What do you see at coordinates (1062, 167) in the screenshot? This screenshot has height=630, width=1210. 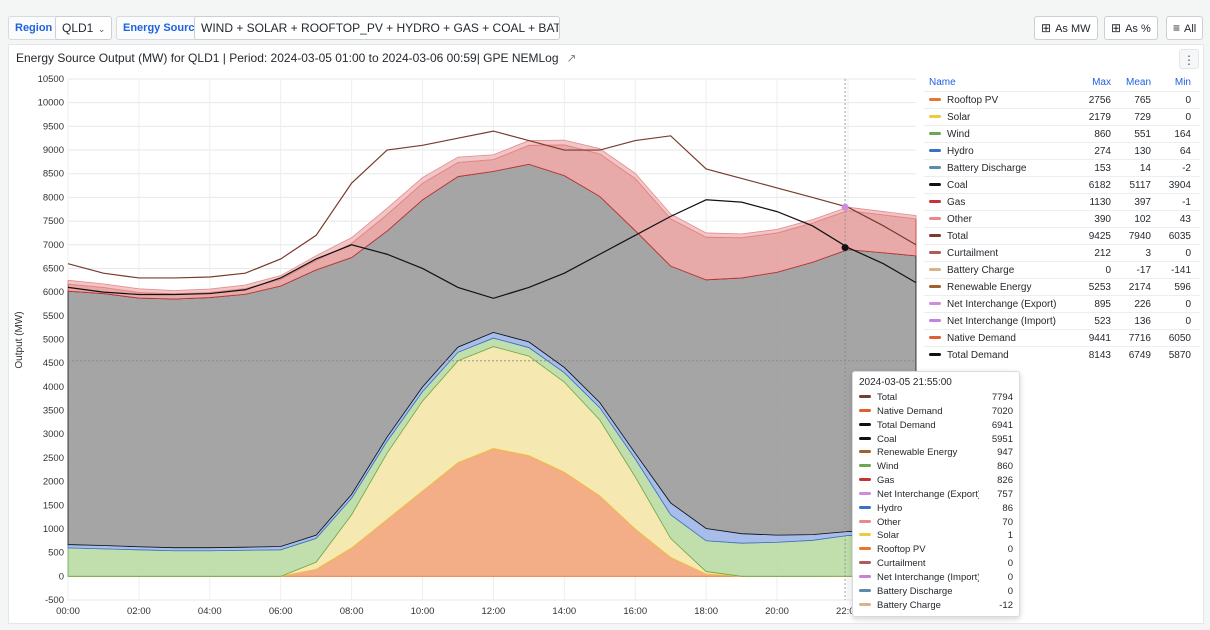 I see `legend-row: Battery Discharge 153 14 -2` at bounding box center [1062, 167].